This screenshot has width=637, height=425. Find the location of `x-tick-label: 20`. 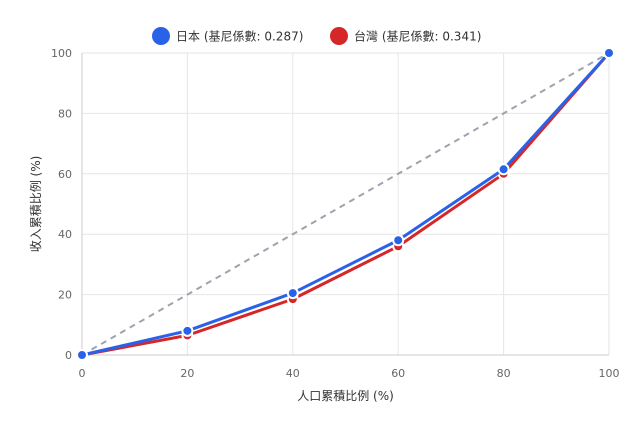

x-tick-label: 20 is located at coordinates (187, 373).